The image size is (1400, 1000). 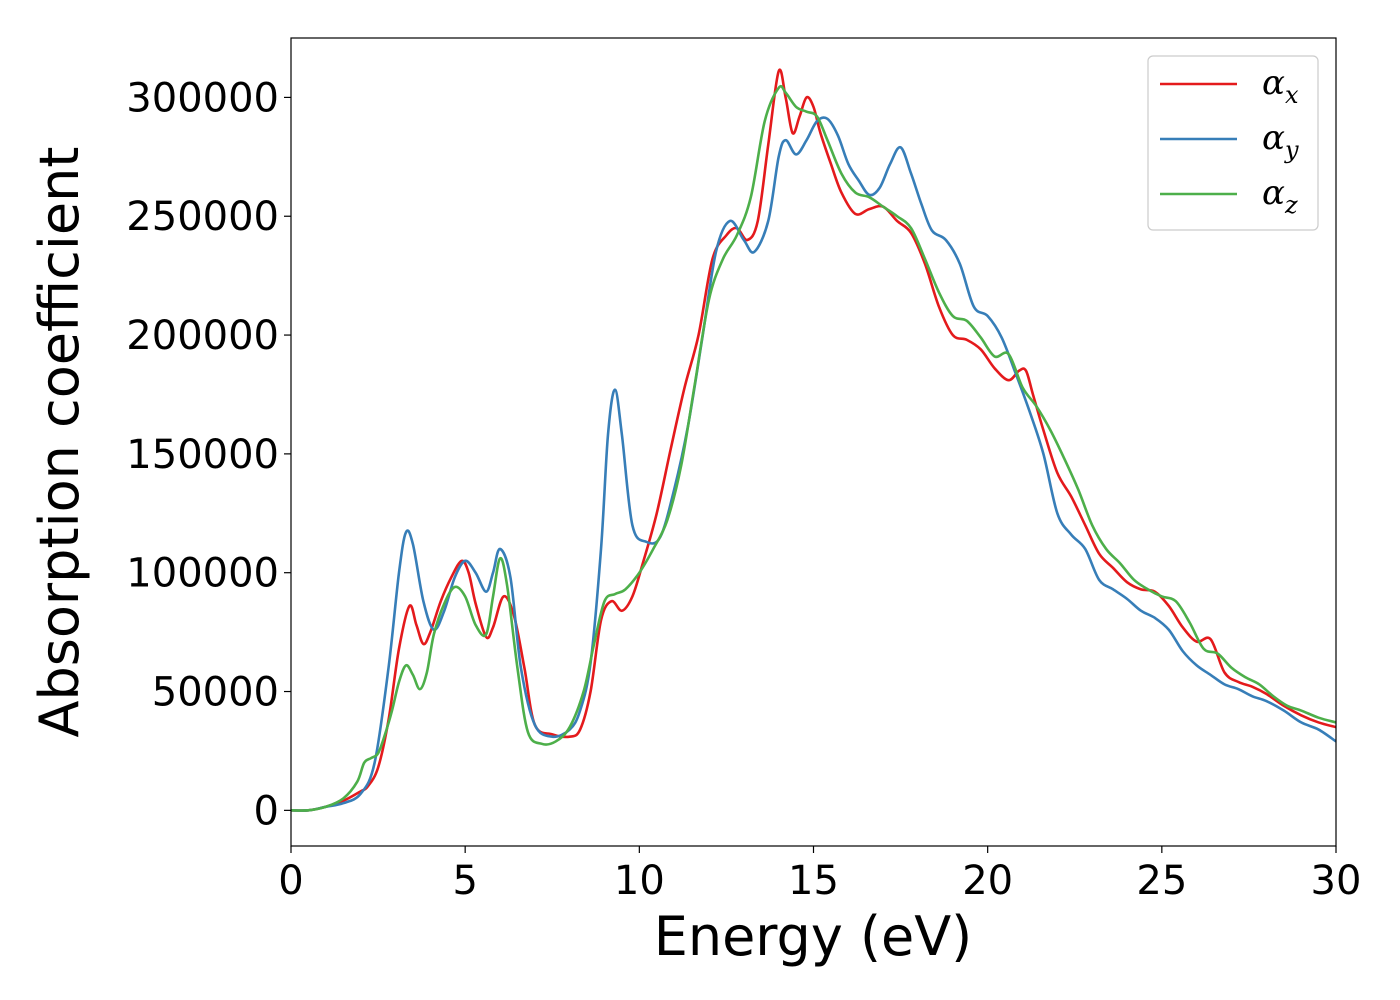 What do you see at coordinates (266, 811) in the screenshot?
I see `y-tick-label: 0` at bounding box center [266, 811].